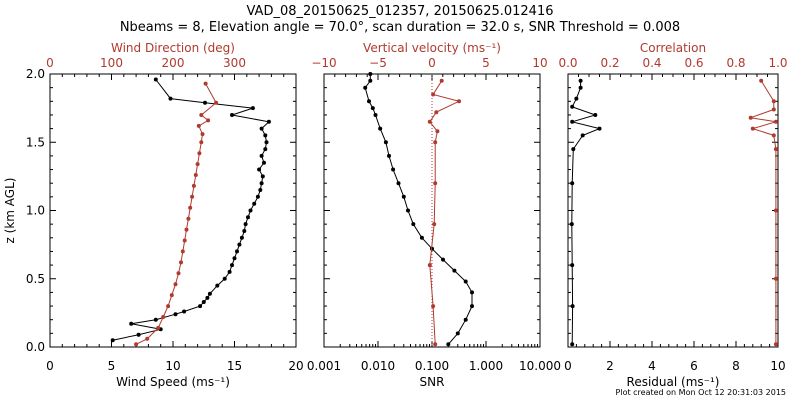 The height and width of the screenshot is (400, 800). I want to click on top-tick-label: 100, so click(111, 63).